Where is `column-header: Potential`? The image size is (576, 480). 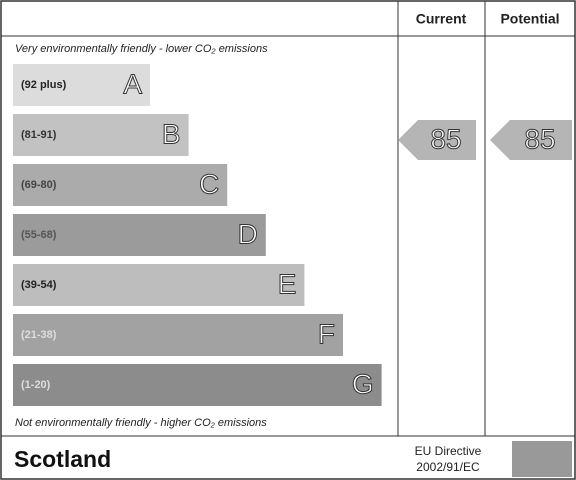 column-header: Potential is located at coordinates (529, 19).